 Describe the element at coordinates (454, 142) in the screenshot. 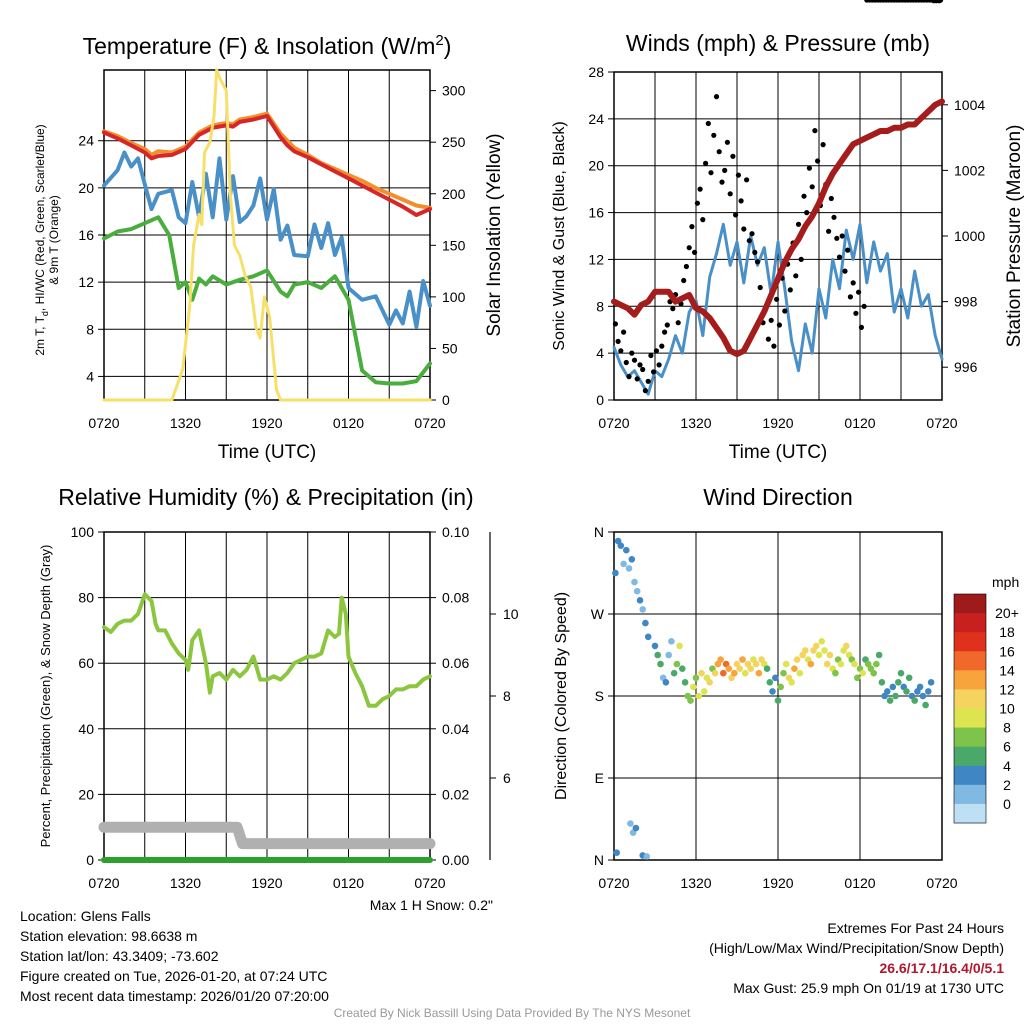

I see `y-right-tick-label: 250` at that location.